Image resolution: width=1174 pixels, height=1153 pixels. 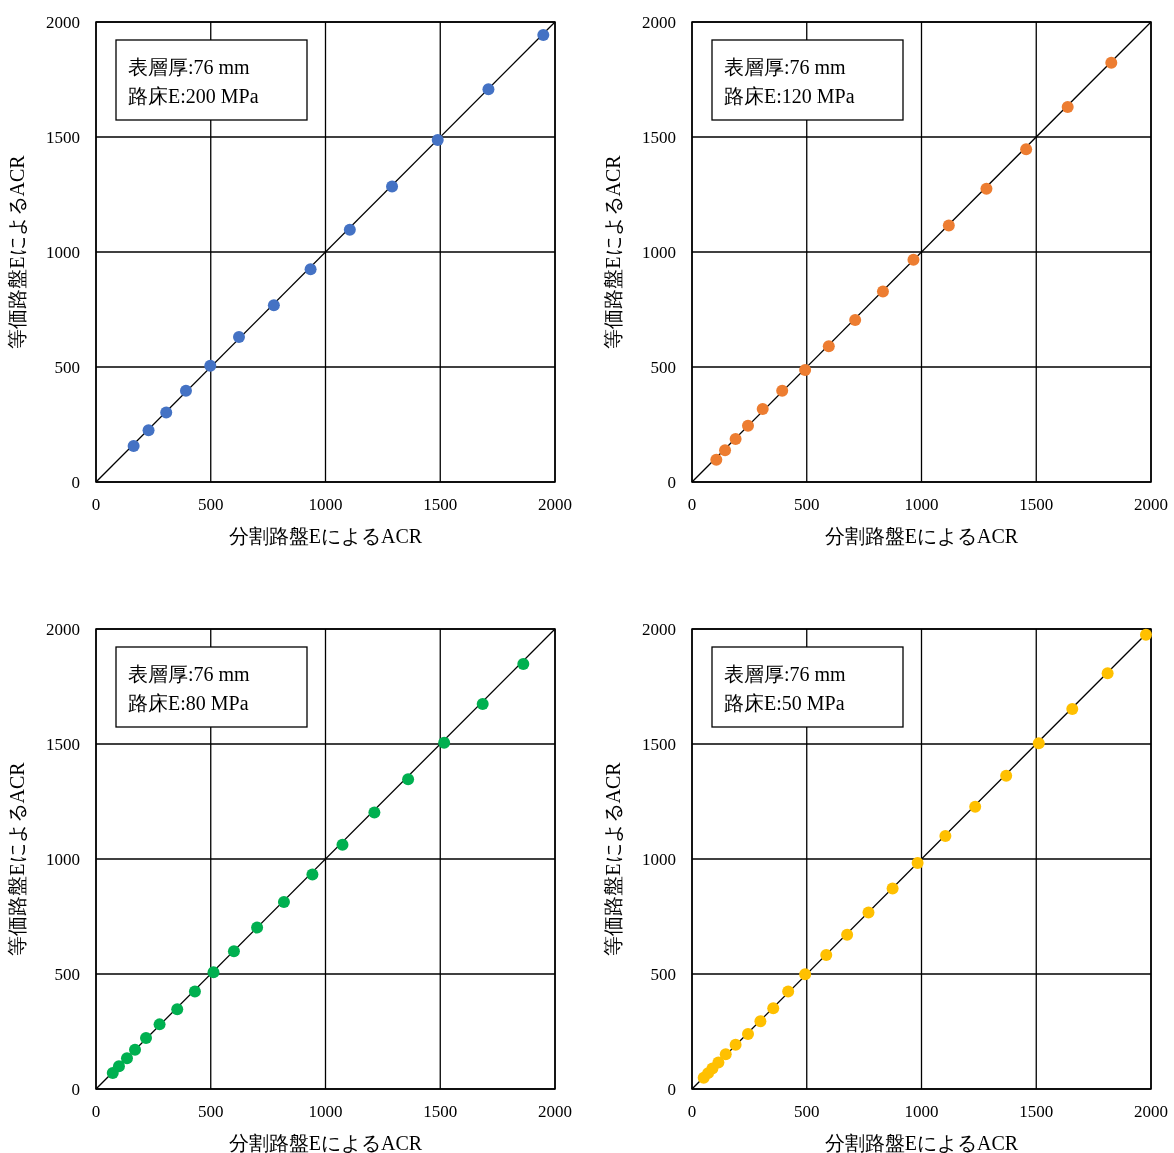 What do you see at coordinates (807, 80) in the screenshot?
I see `annotation-box: 表層厚:76 mm 路床E:120 MPa` at bounding box center [807, 80].